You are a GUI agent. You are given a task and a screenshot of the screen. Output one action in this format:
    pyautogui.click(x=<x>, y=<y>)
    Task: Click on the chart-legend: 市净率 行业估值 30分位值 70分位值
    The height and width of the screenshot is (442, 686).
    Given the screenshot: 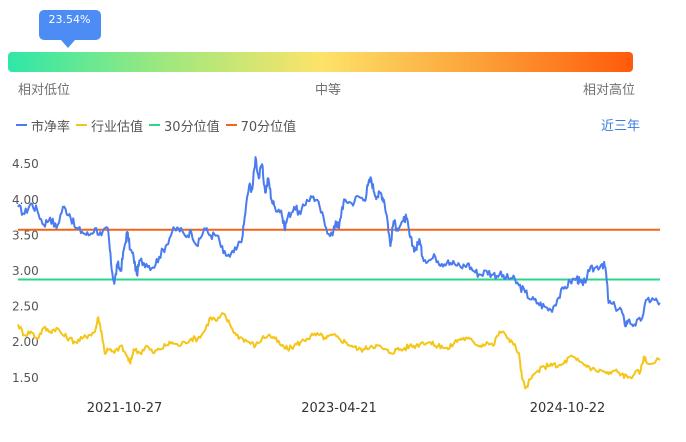 What is the action you would take?
    pyautogui.click(x=159, y=125)
    